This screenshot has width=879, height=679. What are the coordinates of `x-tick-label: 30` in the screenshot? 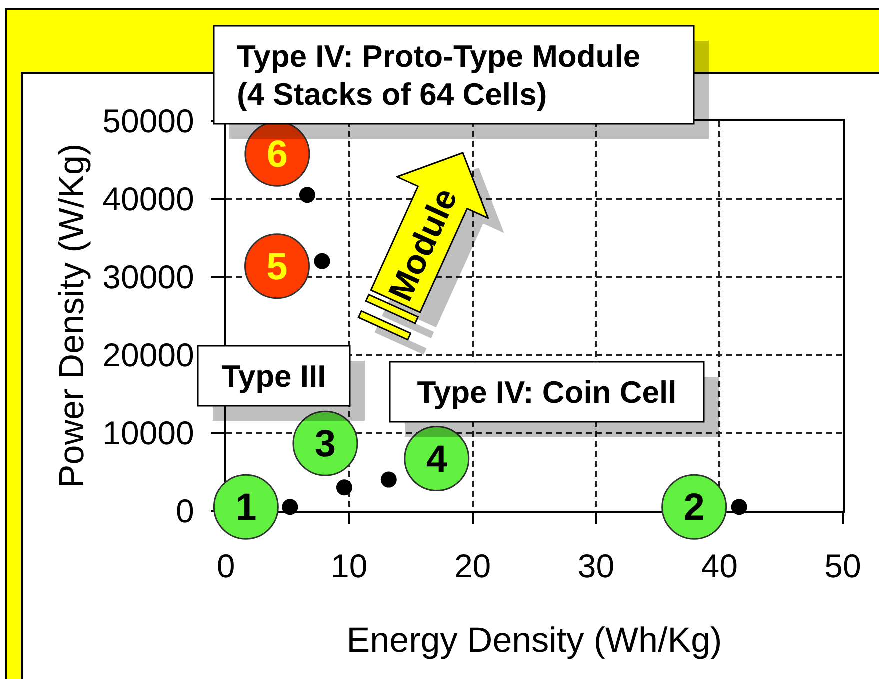 It's located at (596, 566).